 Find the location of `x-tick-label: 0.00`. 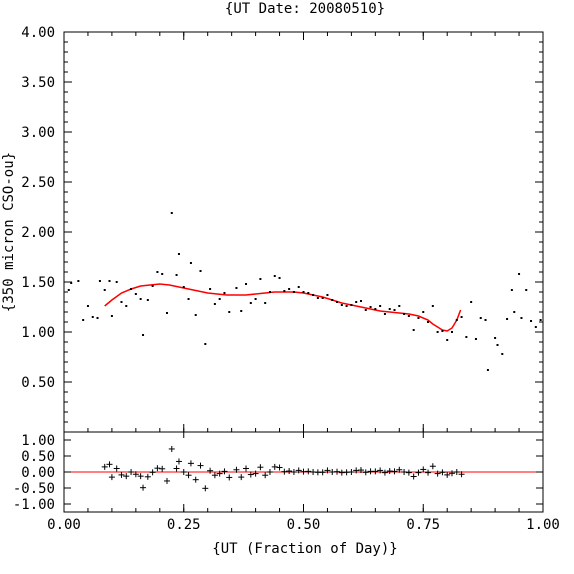

x-tick-label: 0.00 is located at coordinates (64, 525).